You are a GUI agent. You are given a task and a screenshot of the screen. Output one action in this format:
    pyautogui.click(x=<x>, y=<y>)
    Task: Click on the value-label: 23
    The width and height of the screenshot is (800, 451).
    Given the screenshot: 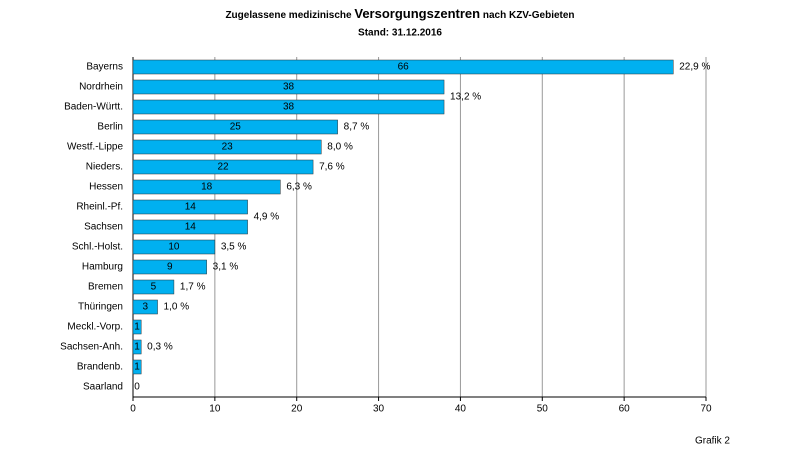 What is the action you would take?
    pyautogui.click(x=228, y=147)
    